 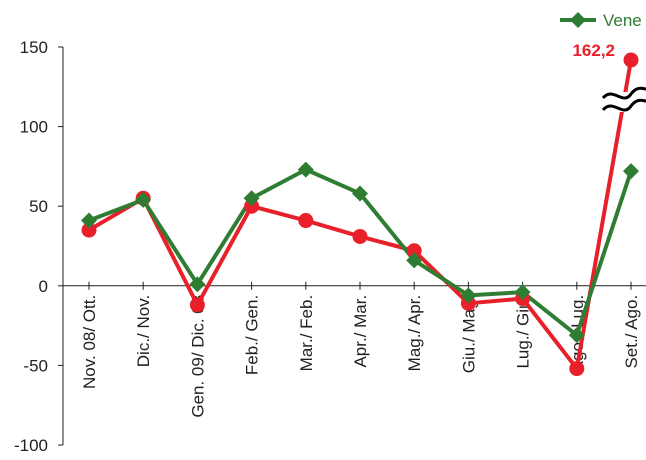 What do you see at coordinates (197, 356) in the screenshot?
I see `x-tick-label: Gen. 09/ Dic. 08` at bounding box center [197, 356].